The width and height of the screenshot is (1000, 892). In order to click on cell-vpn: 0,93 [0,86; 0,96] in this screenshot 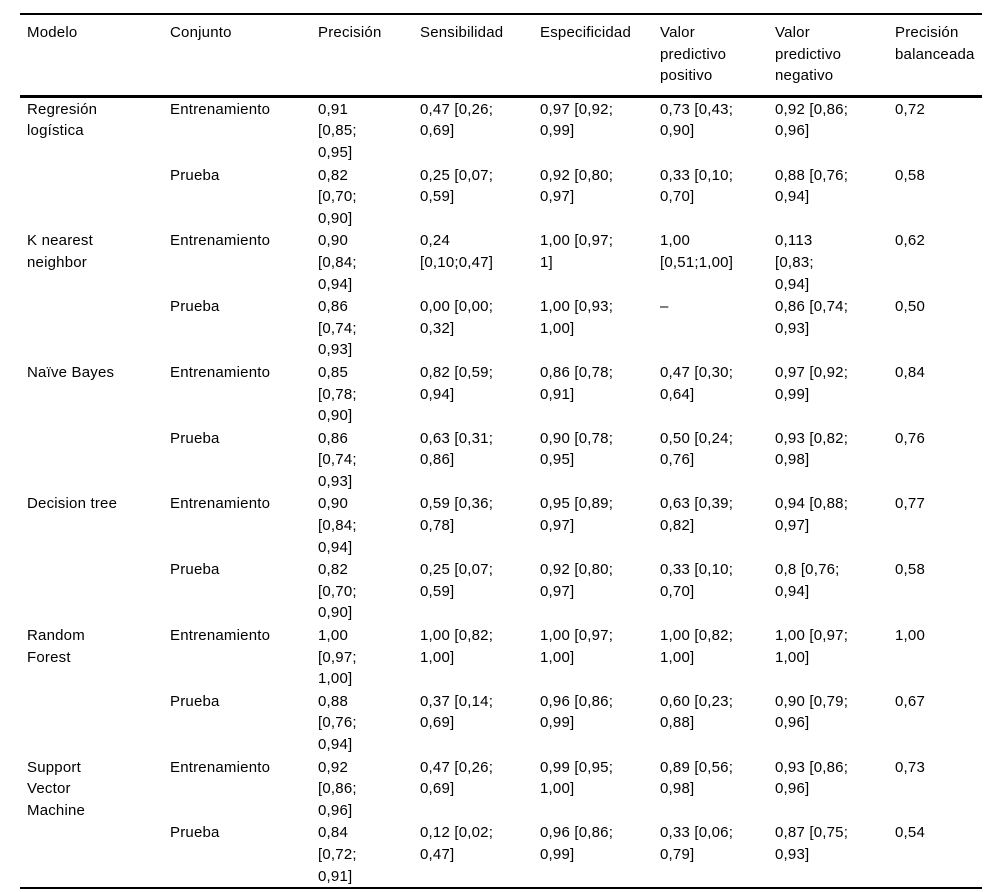, I will do `click(812, 778)`.